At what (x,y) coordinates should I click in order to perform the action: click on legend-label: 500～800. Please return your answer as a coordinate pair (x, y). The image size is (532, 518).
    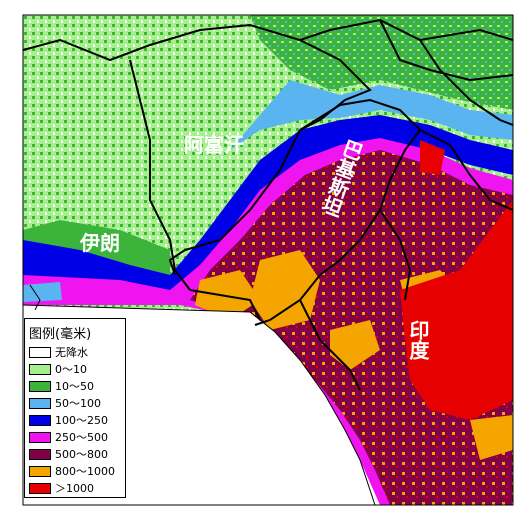
    Looking at the image, I should click on (81, 454).